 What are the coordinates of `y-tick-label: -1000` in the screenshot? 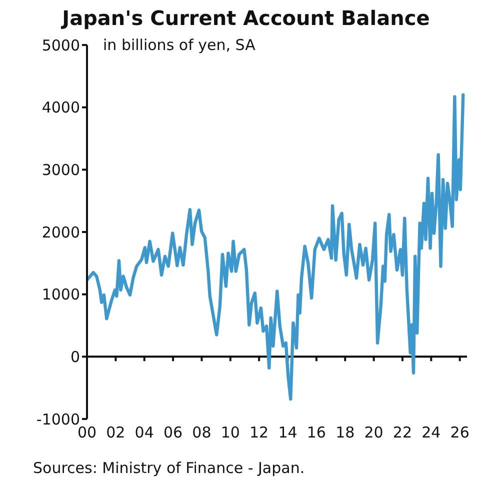 It's located at (58, 419).